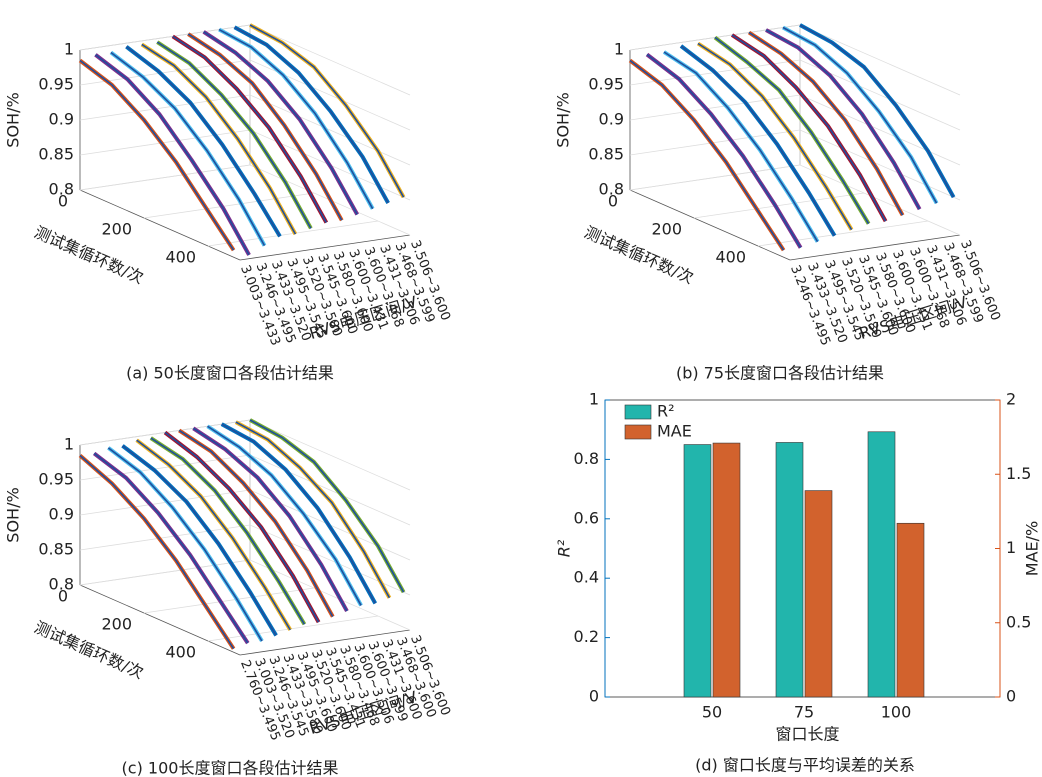  I want to click on caption: (a) 50长度窗口各段估计结果, so click(230, 373).